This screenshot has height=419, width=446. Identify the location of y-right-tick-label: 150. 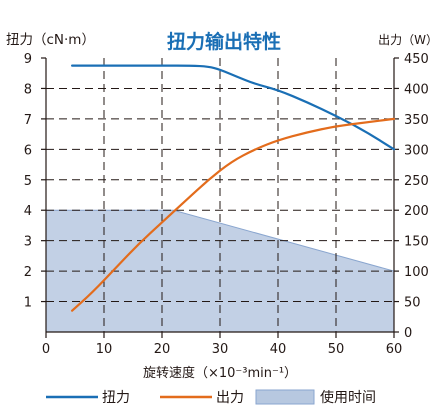
(416, 242).